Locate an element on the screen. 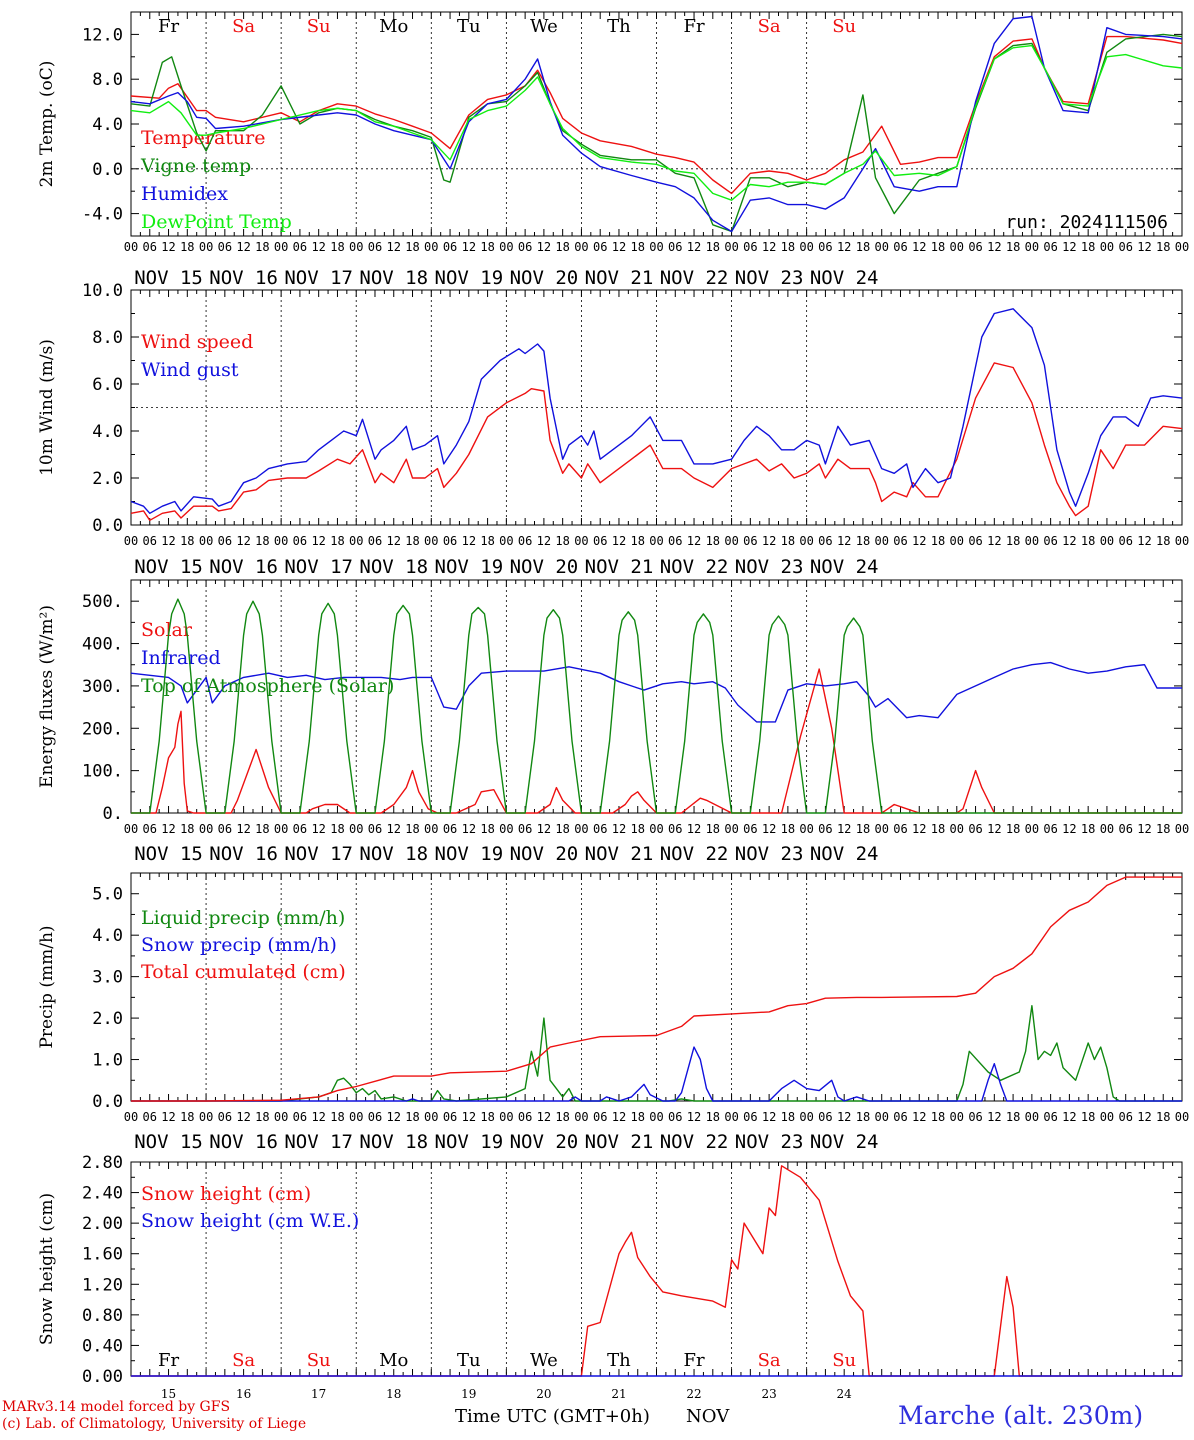 This screenshot has width=1194, height=1440. x-day-number: 16 is located at coordinates (243, 1394).